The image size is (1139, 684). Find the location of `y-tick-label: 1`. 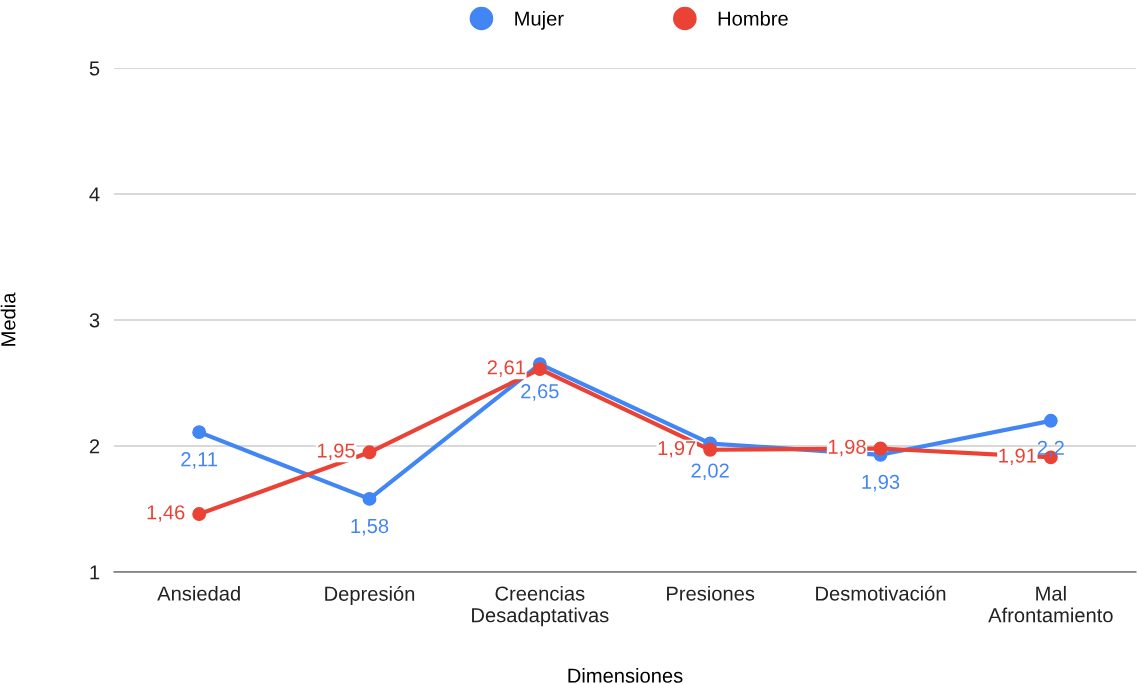

y-tick-label: 1 is located at coordinates (95, 572).